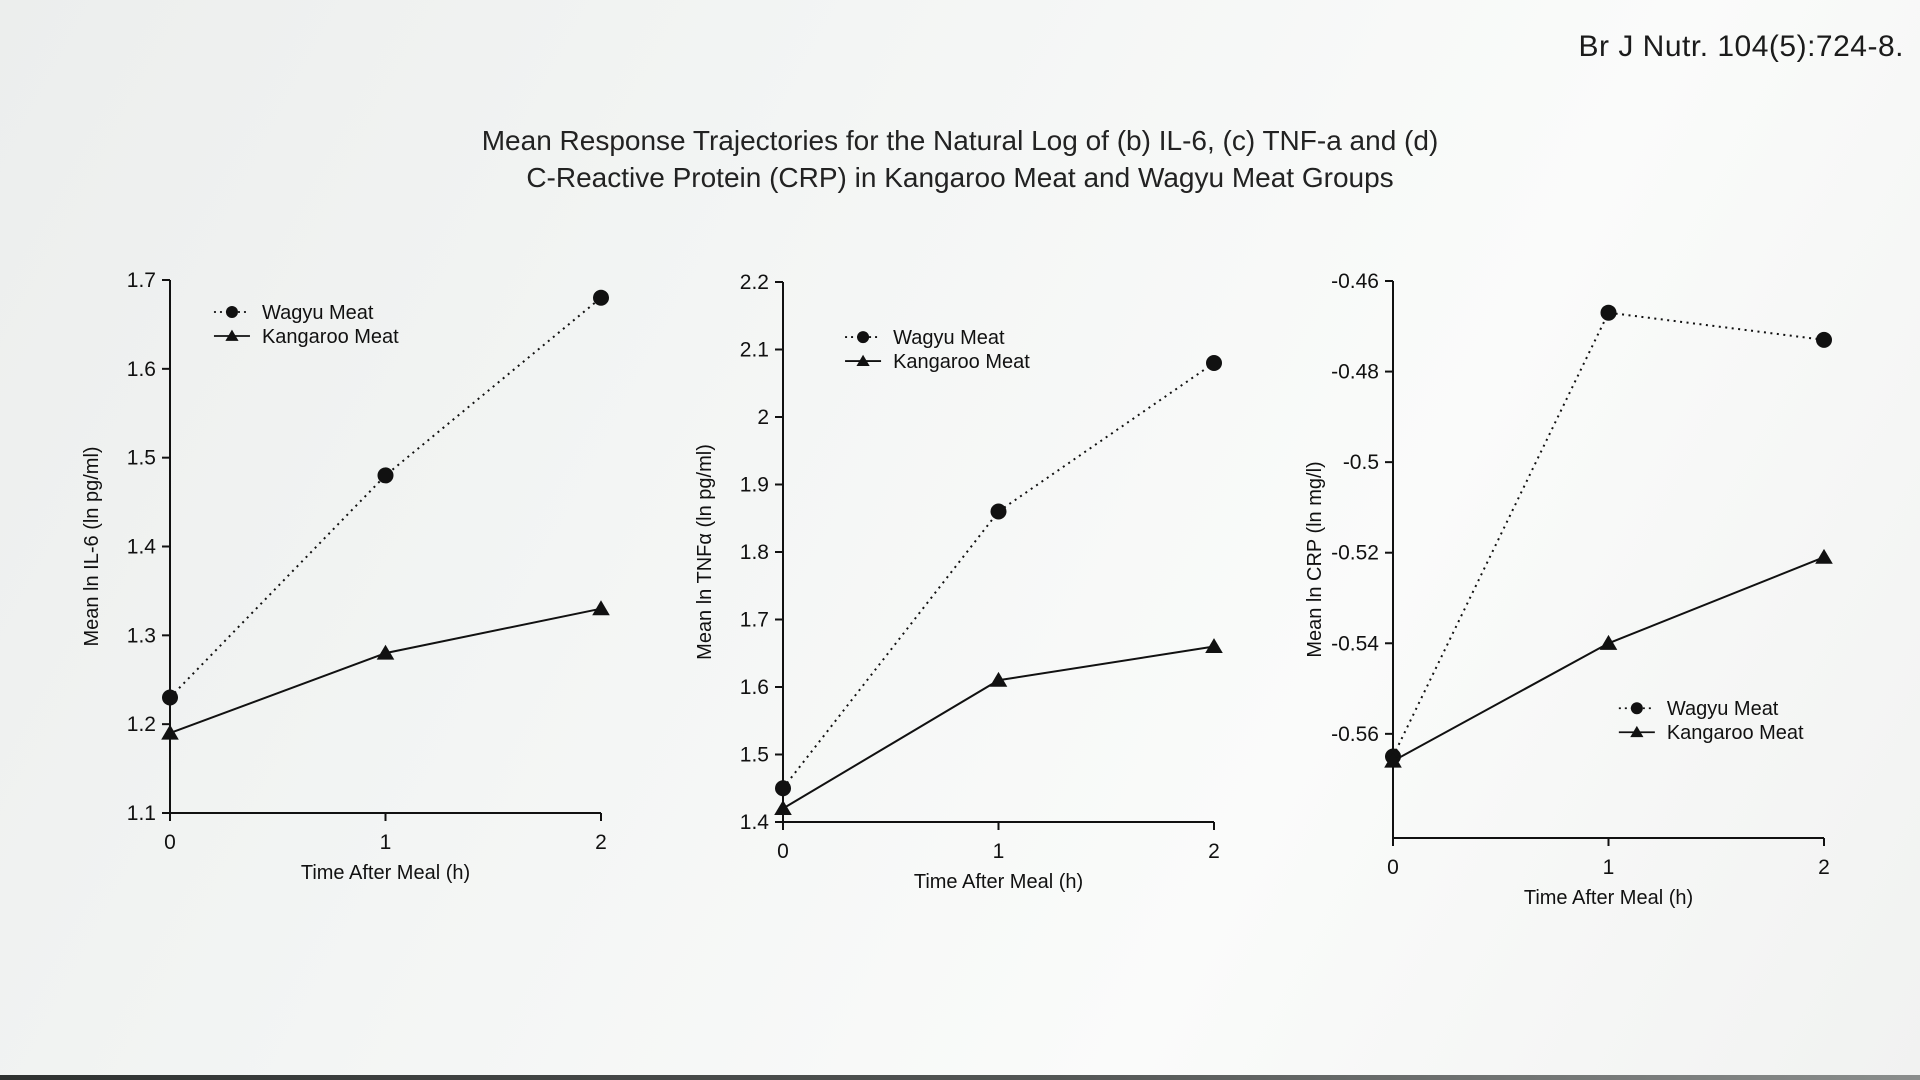 The image size is (1920, 1080). I want to click on il6-legend-kangaroo-meat: Kangaroo Meat, so click(306, 337).